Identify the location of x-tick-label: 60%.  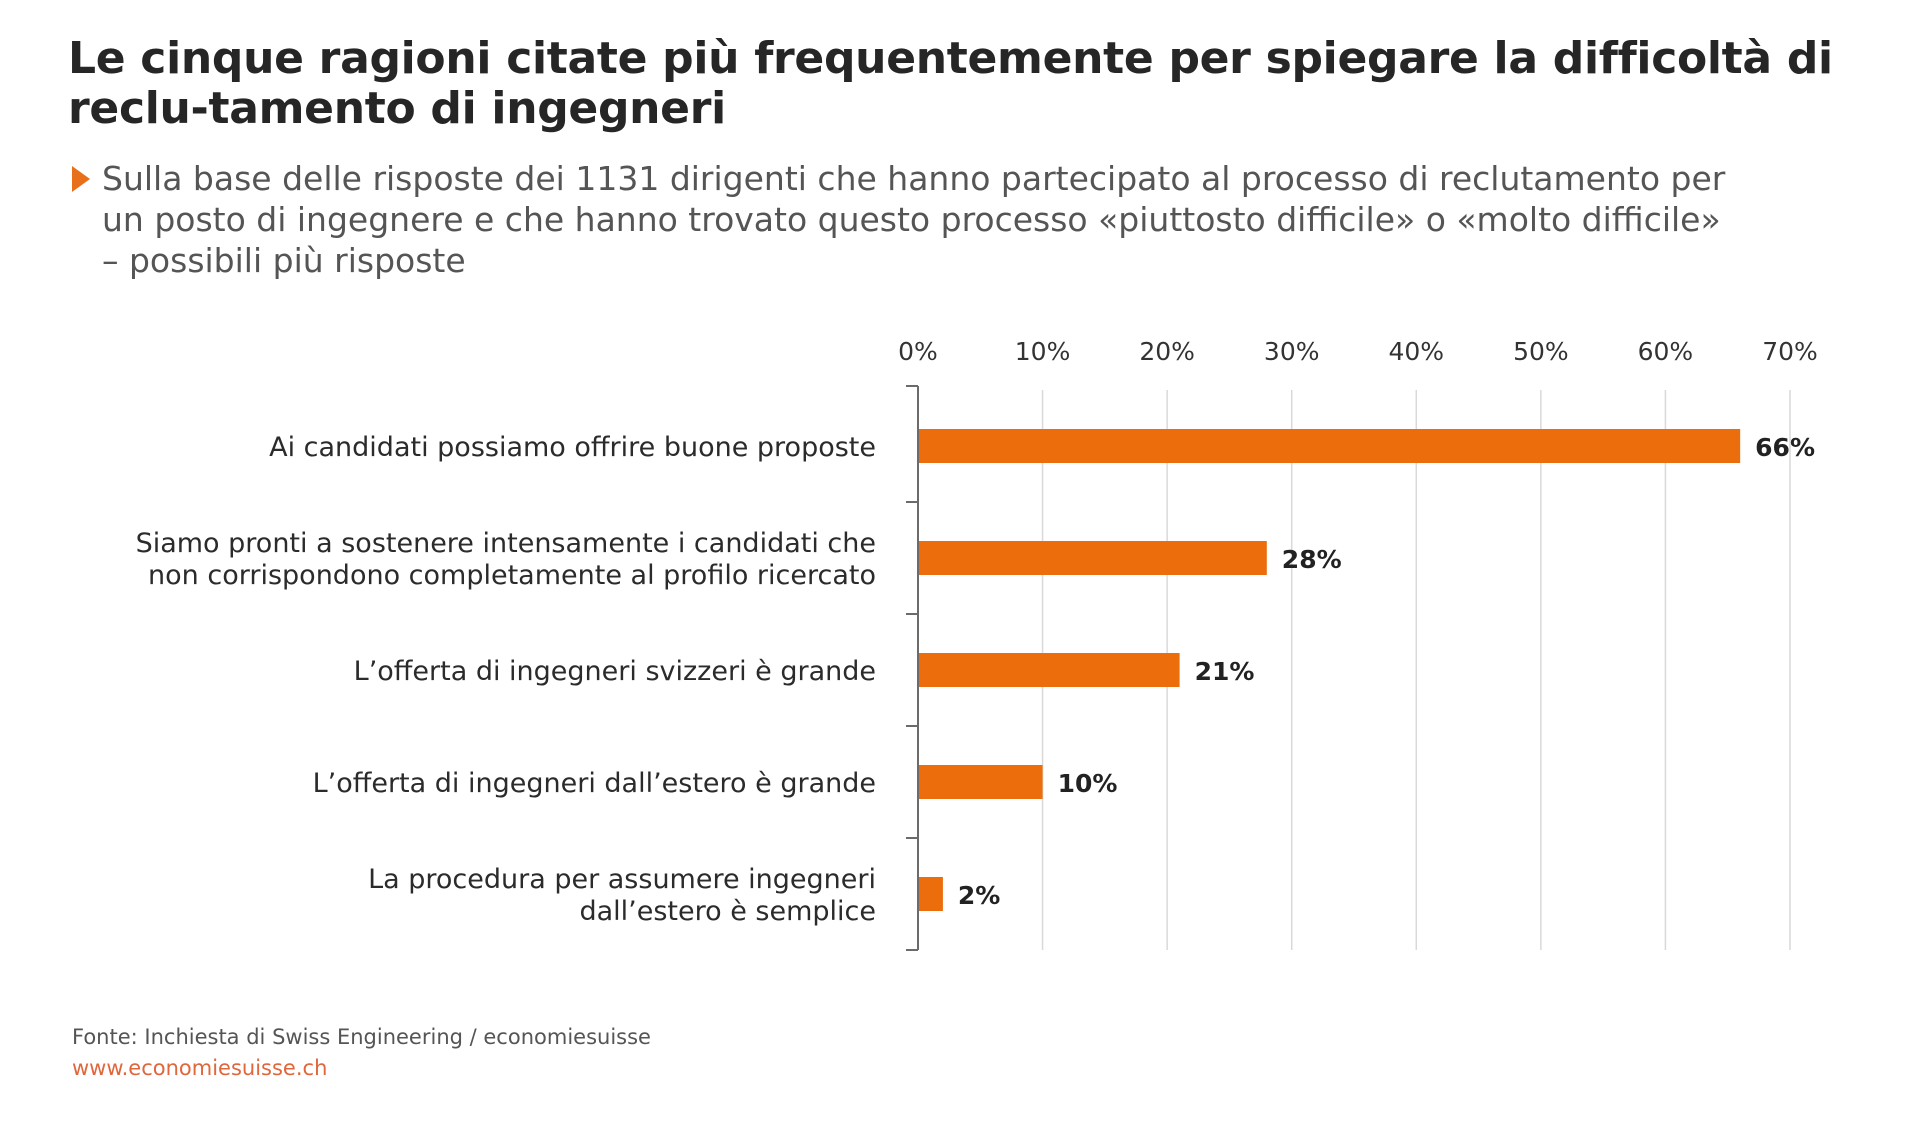
(1666, 351).